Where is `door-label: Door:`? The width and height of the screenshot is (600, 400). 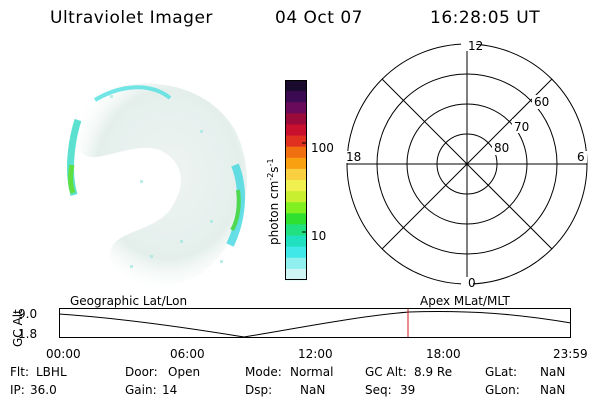 door-label: Door: is located at coordinates (141, 372).